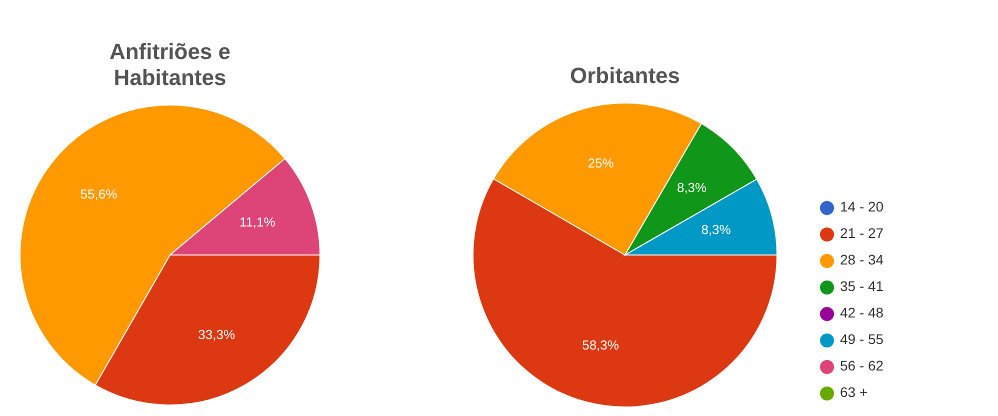 Image resolution: width=998 pixels, height=416 pixels. What do you see at coordinates (862, 366) in the screenshot?
I see `legend-label: 56 - 62` at bounding box center [862, 366].